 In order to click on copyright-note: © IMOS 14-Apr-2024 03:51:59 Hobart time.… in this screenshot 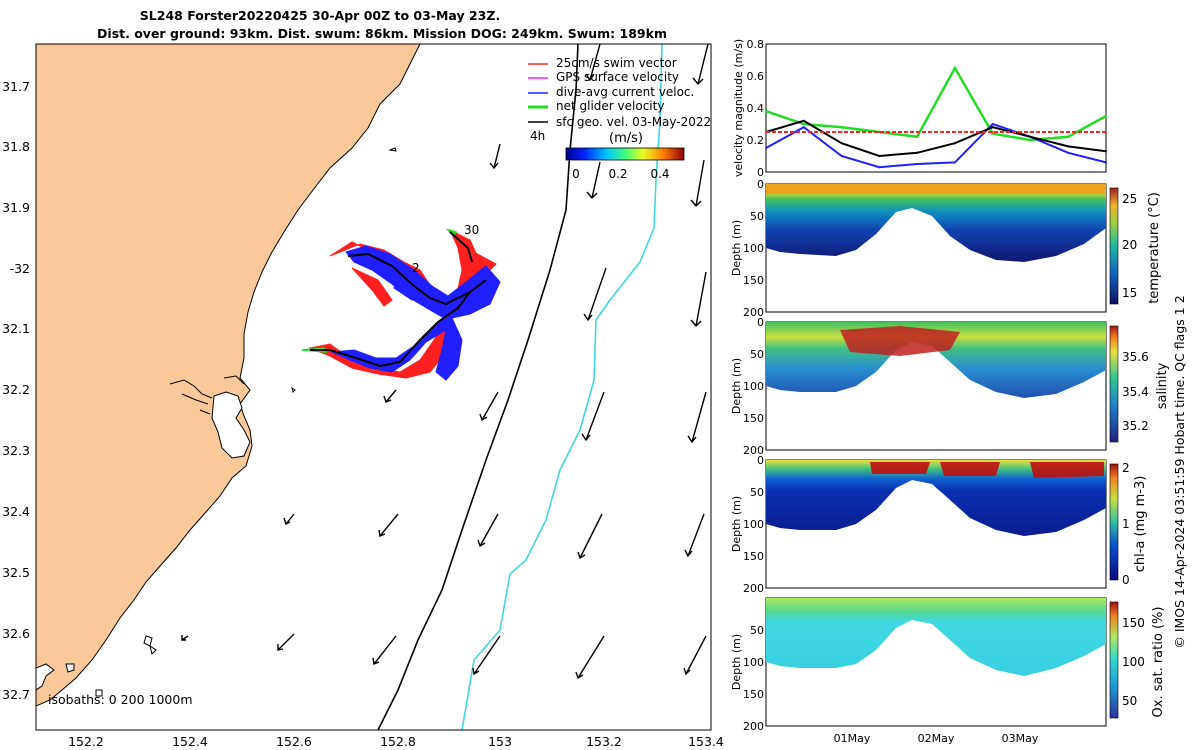, I will do `click(1179, 471)`.